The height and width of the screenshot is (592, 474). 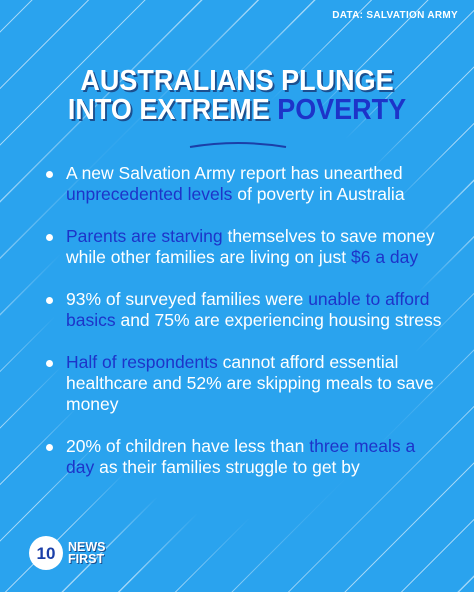 What do you see at coordinates (149, 194) in the screenshot?
I see `bullet-highlight: unprecedented levels` at bounding box center [149, 194].